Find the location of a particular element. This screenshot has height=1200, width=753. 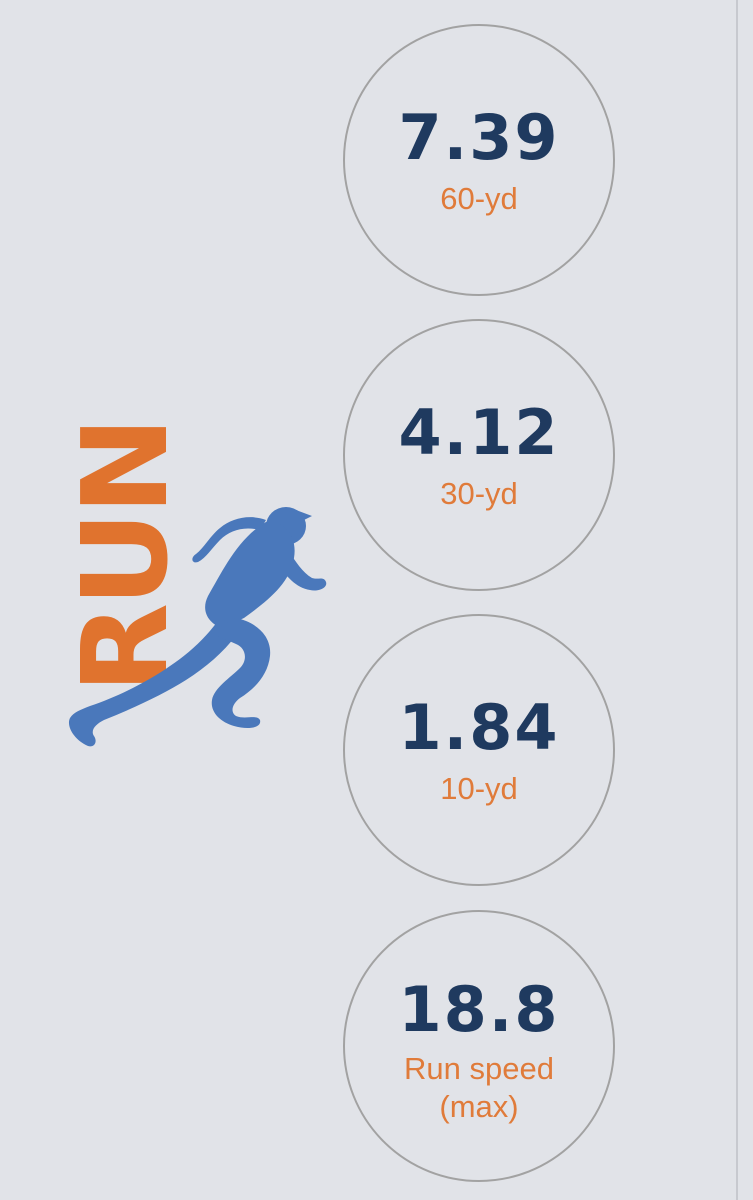

metric-label-line-1: Run speed is located at coordinates (479, 1068).